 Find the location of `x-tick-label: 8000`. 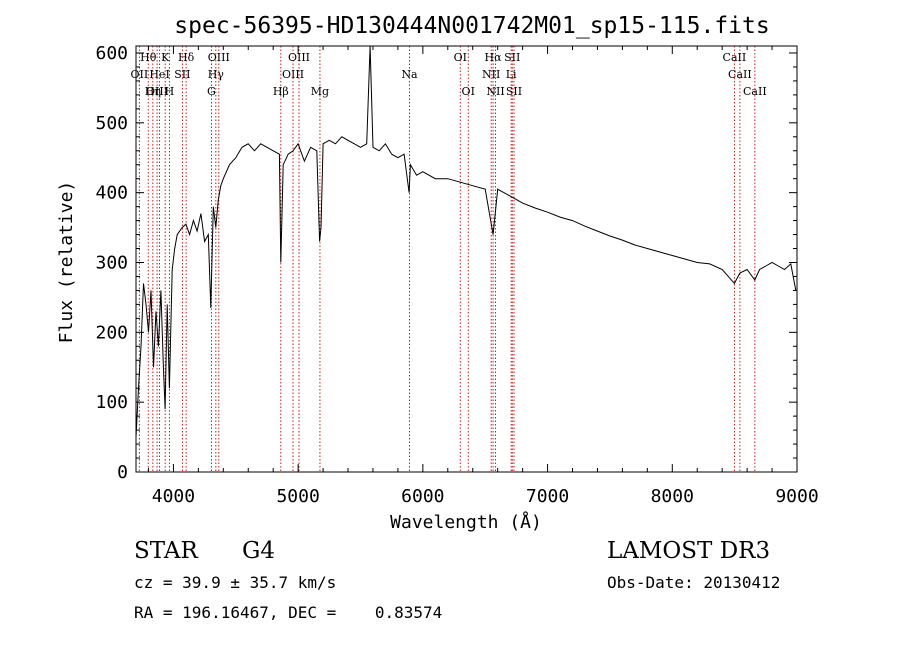

x-tick-label: 8000 is located at coordinates (672, 496).